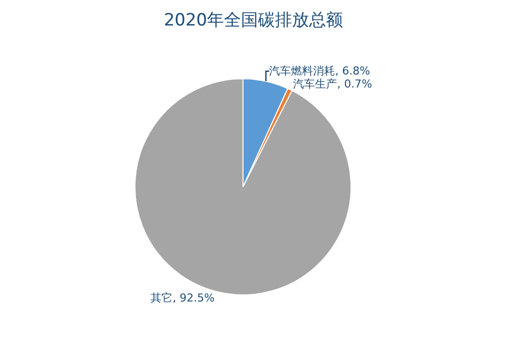  What do you see at coordinates (182, 298) in the screenshot?
I see `slice-label: 其它, 92.5%` at bounding box center [182, 298].